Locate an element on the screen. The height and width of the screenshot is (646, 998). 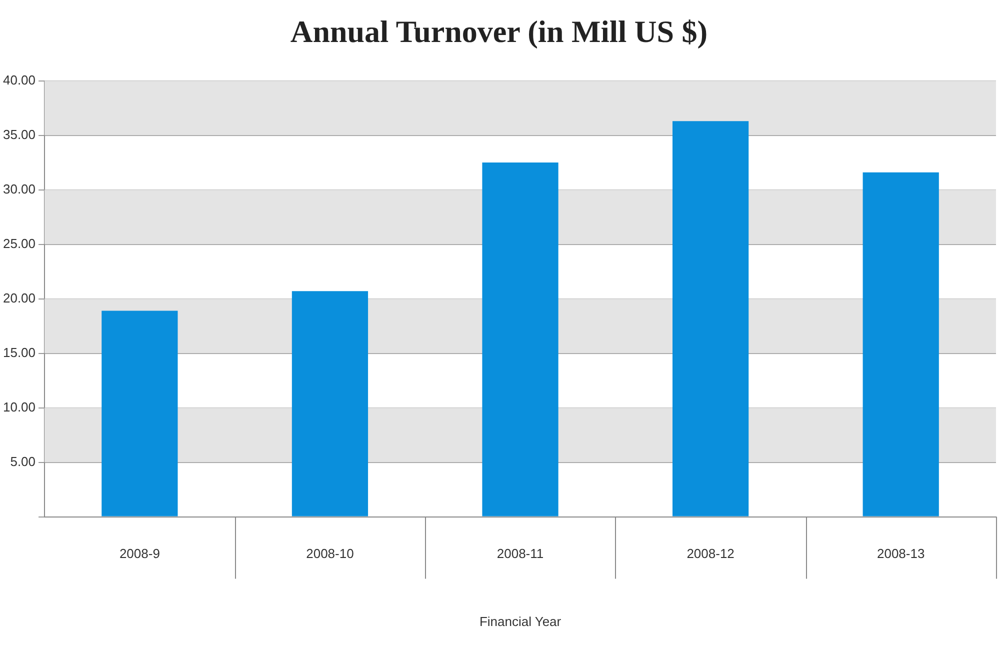
y-tick-label: 10.00 is located at coordinates (19, 406).